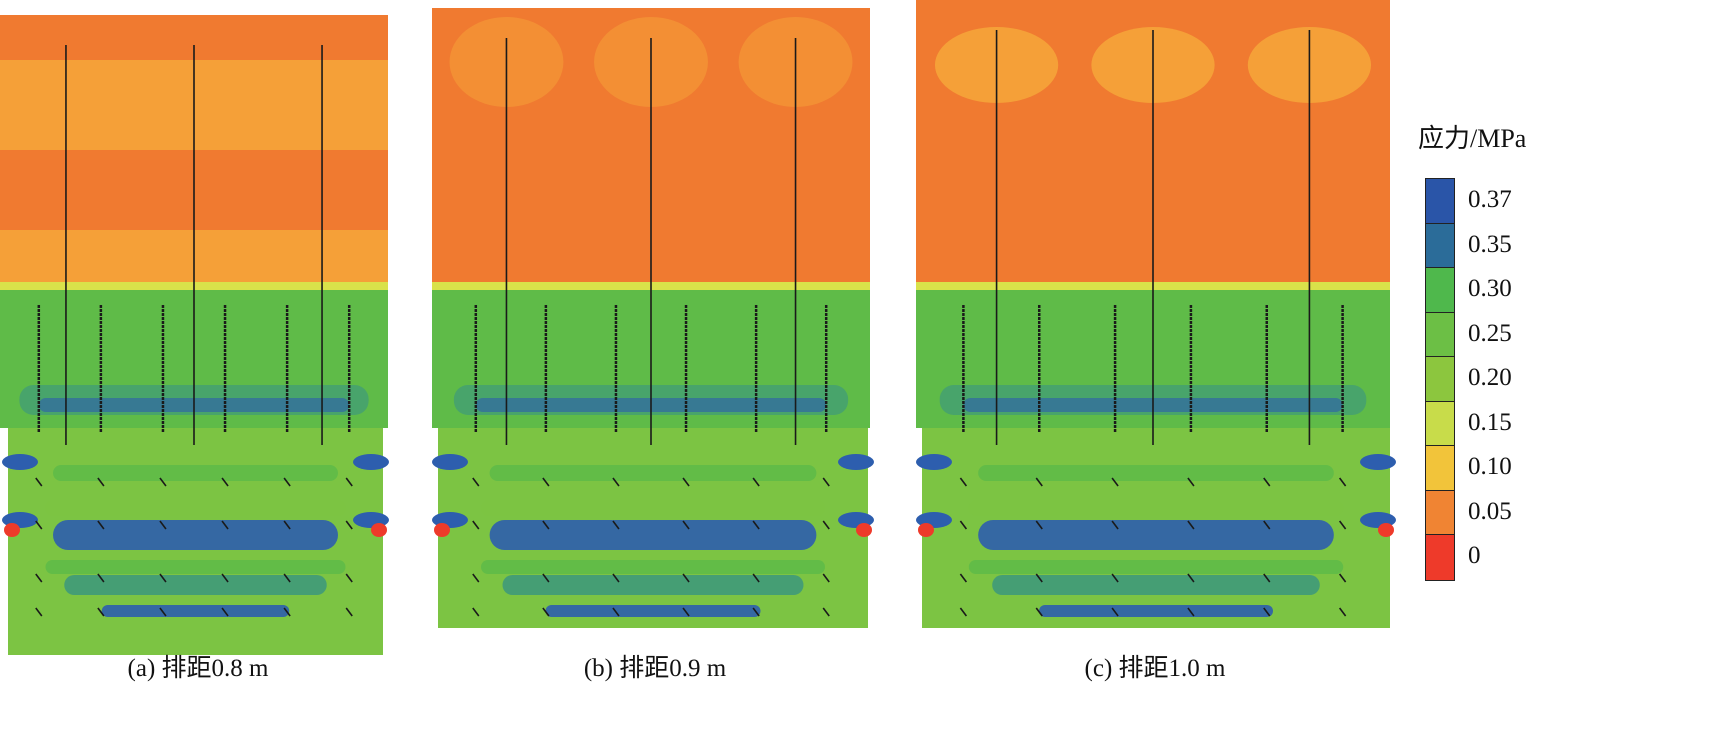 This screenshot has width=1713, height=752. What do you see at coordinates (1490, 288) in the screenshot?
I see `legend-label: 0.30` at bounding box center [1490, 288].